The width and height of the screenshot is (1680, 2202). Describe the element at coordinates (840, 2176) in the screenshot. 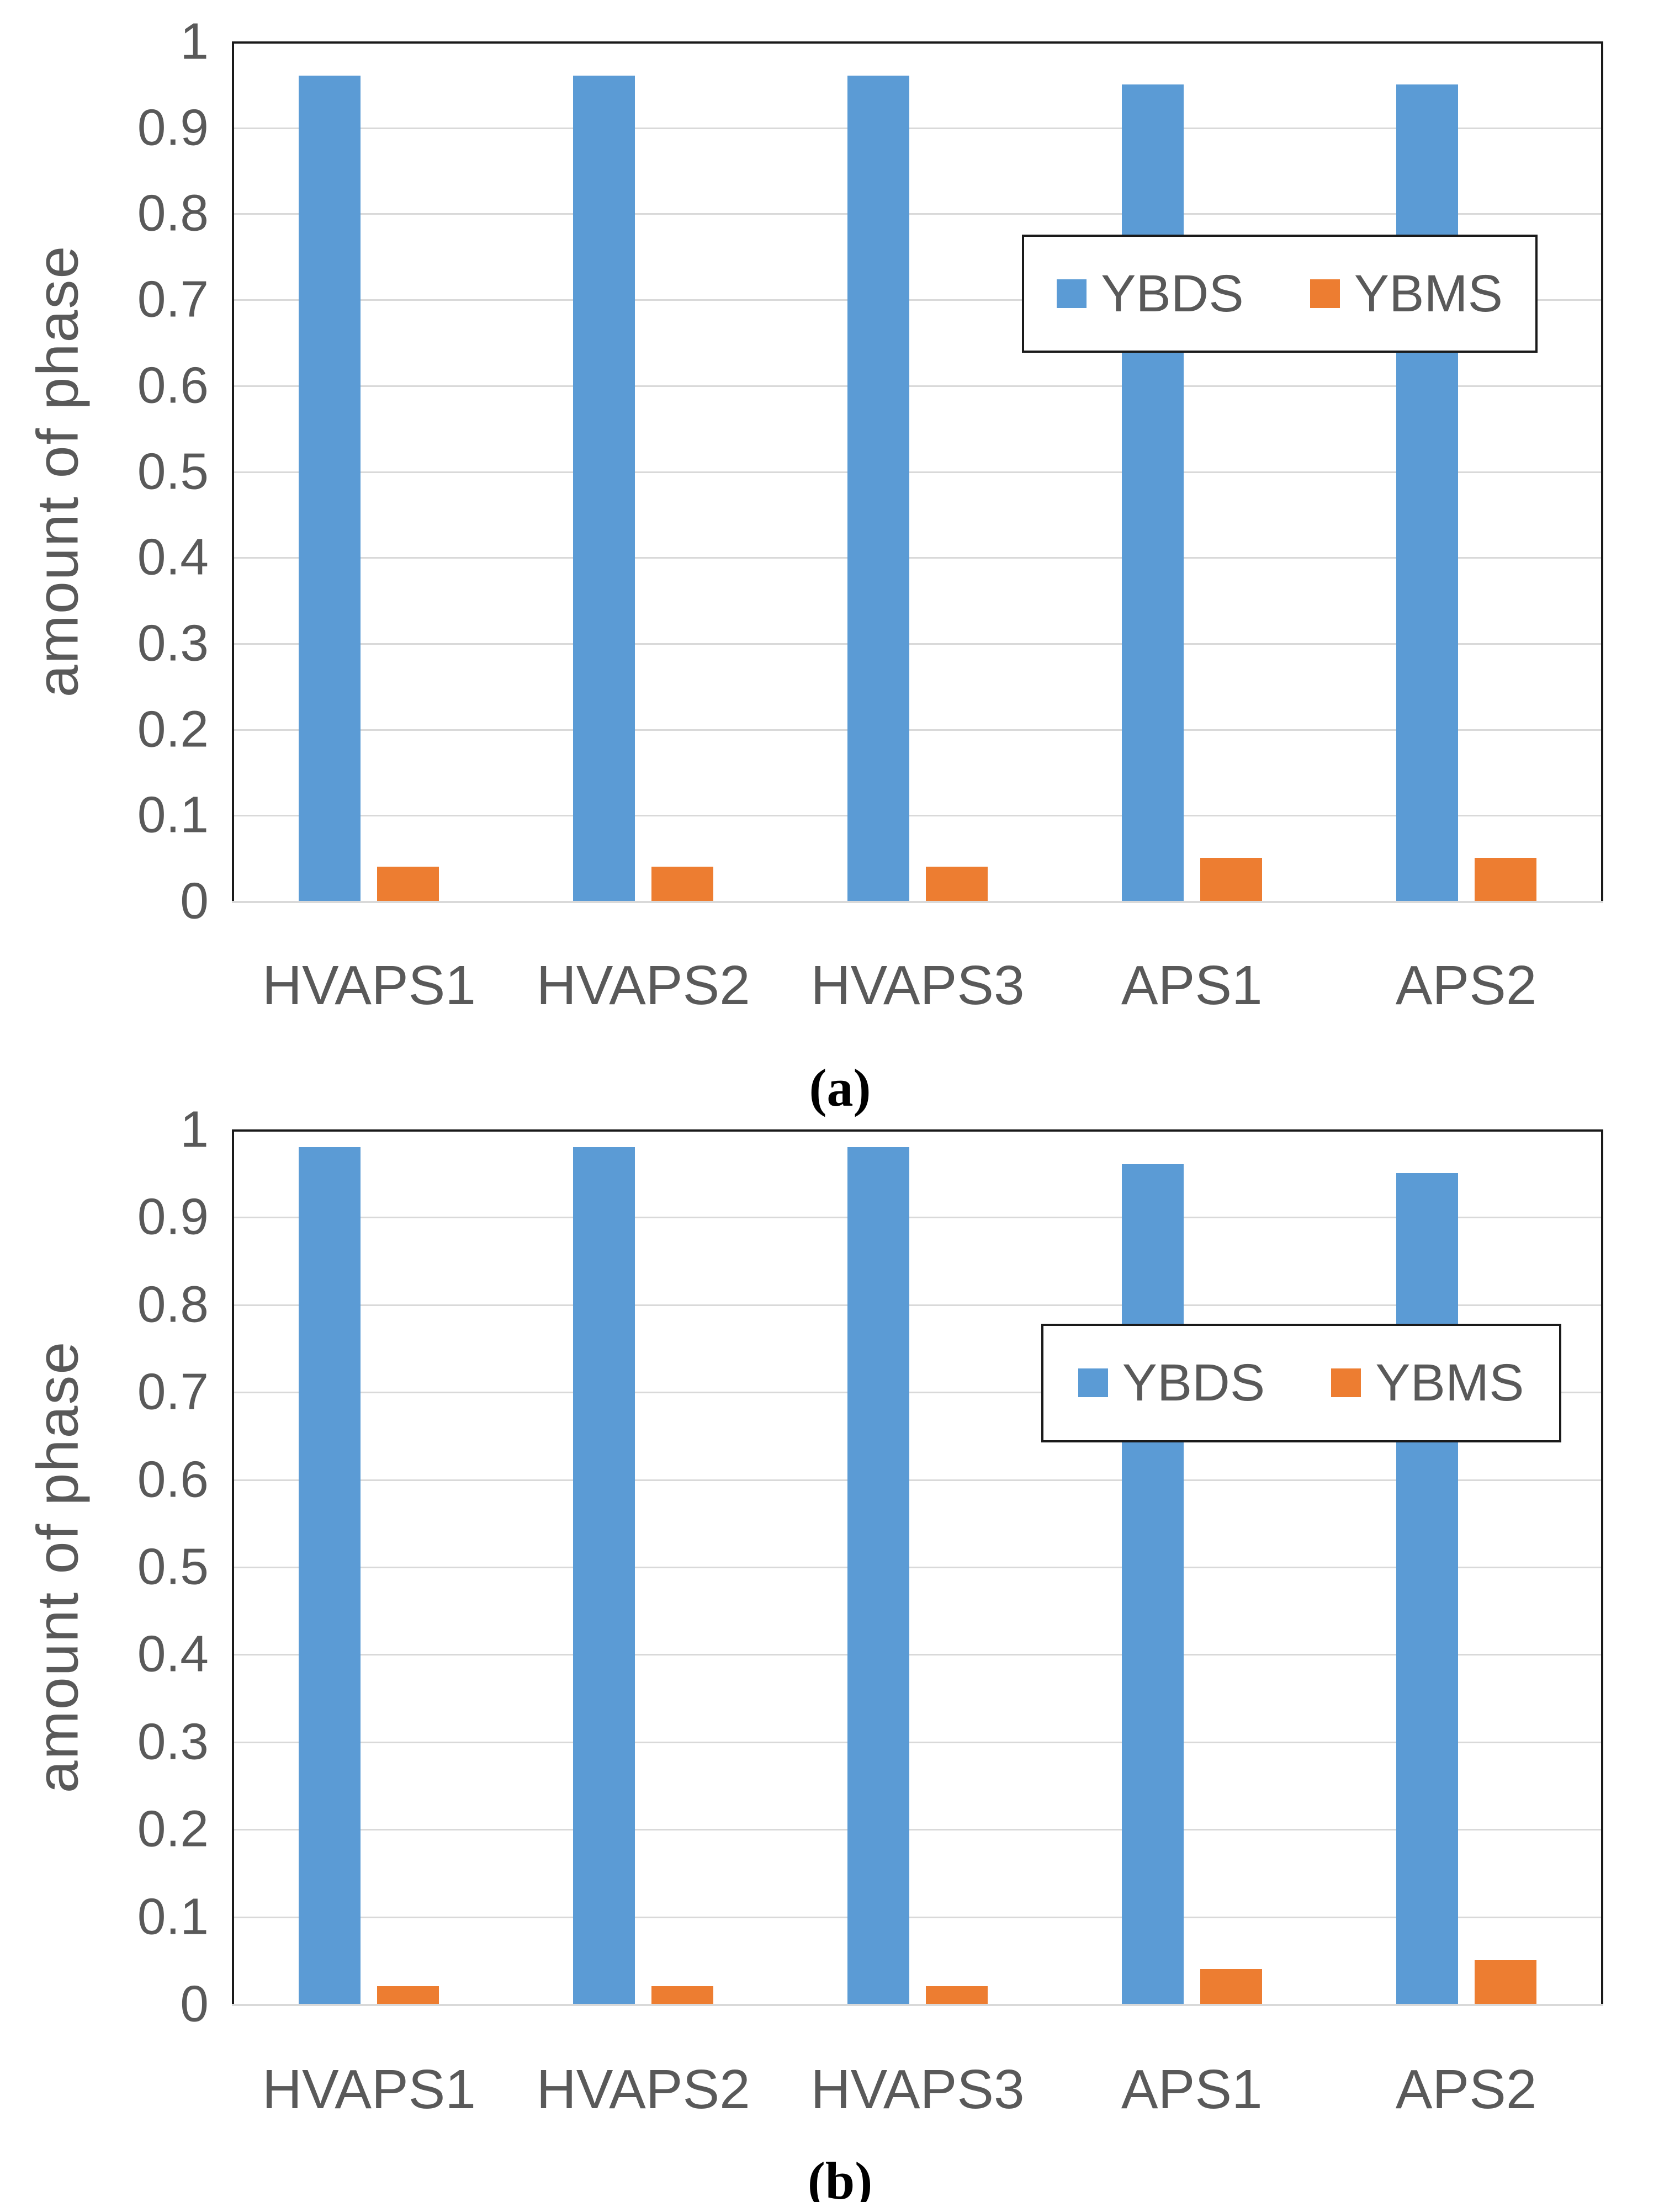

I see `panel-label-b: (b)` at that location.